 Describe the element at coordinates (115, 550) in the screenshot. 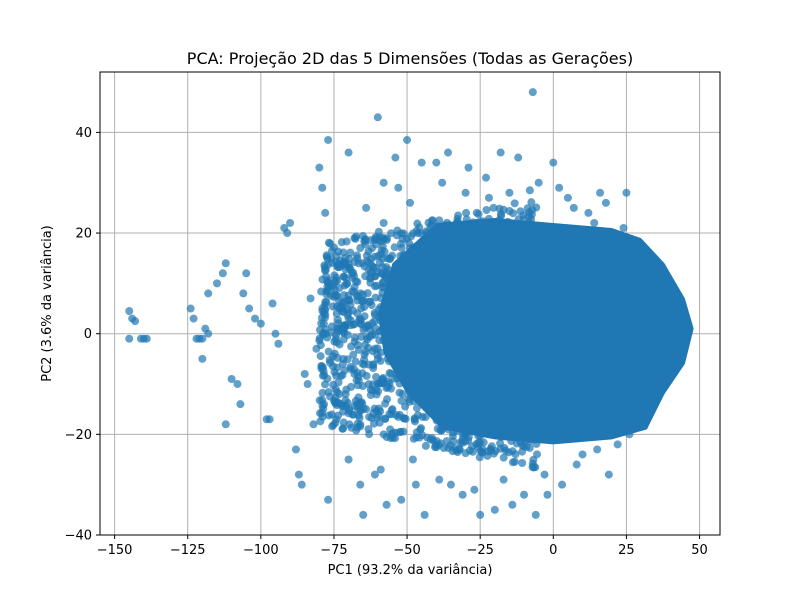

I see `x-tick-label: −150` at that location.